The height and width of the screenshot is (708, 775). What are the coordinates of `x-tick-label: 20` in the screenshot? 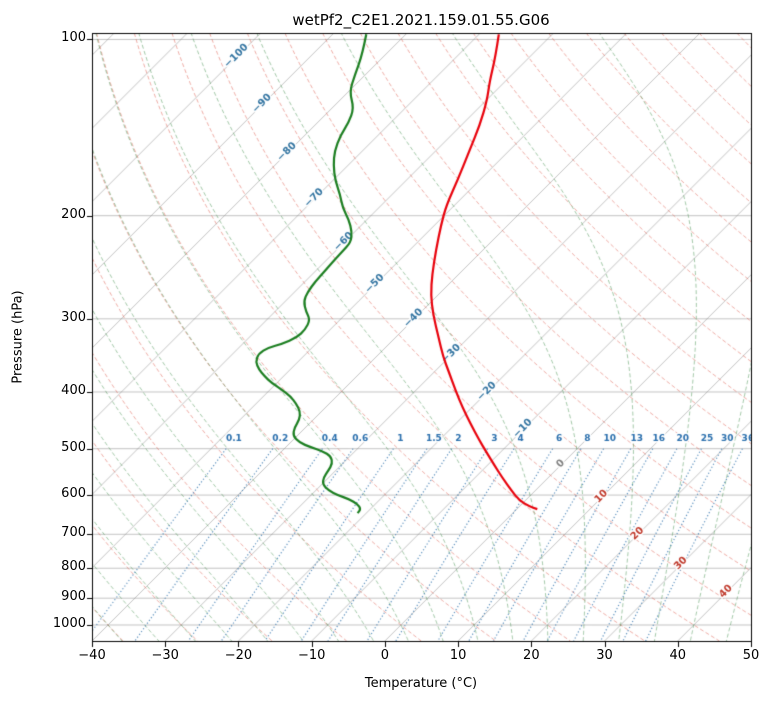 It's located at (531, 655).